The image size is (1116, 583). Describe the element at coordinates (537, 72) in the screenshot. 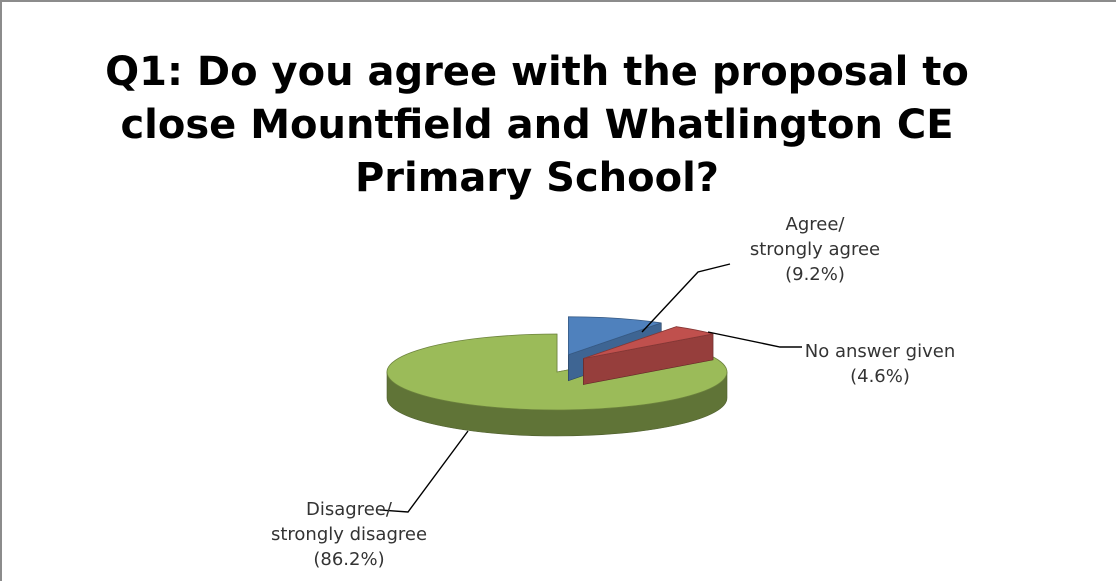

I see `chart-title-line-1: Q1: Do you agree with the proposal to` at that location.